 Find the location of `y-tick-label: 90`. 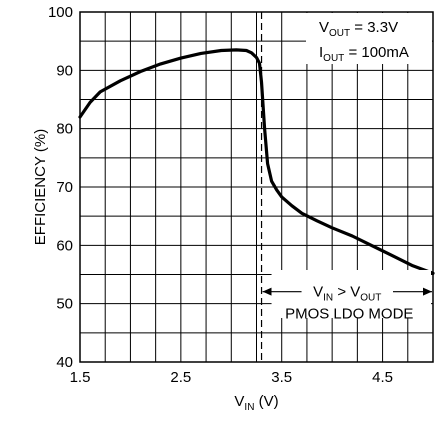

y-tick-label: 90 is located at coordinates (64, 70).